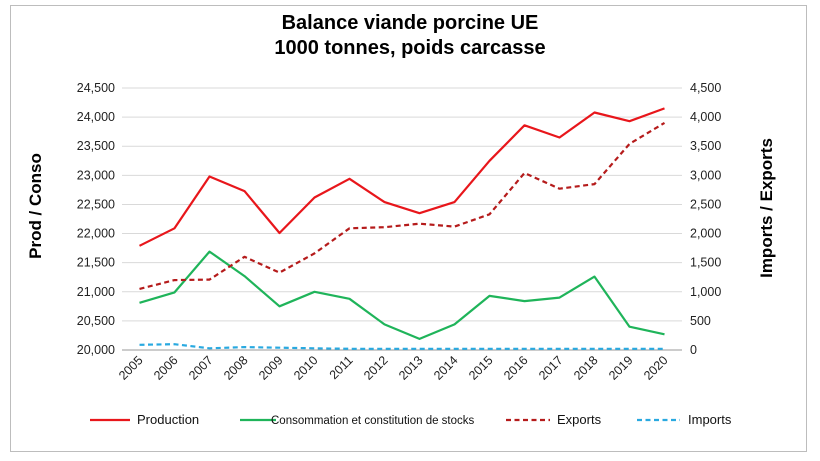  What do you see at coordinates (705, 146) in the screenshot?
I see `y-right-tick-label: 3,500` at bounding box center [705, 146].